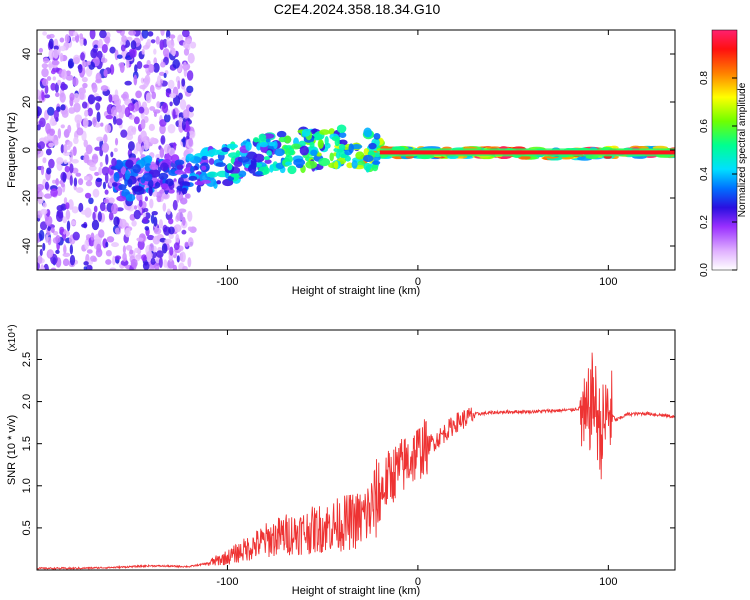  Describe the element at coordinates (608, 282) in the screenshot. I see `x-tick-label: 100` at that location.